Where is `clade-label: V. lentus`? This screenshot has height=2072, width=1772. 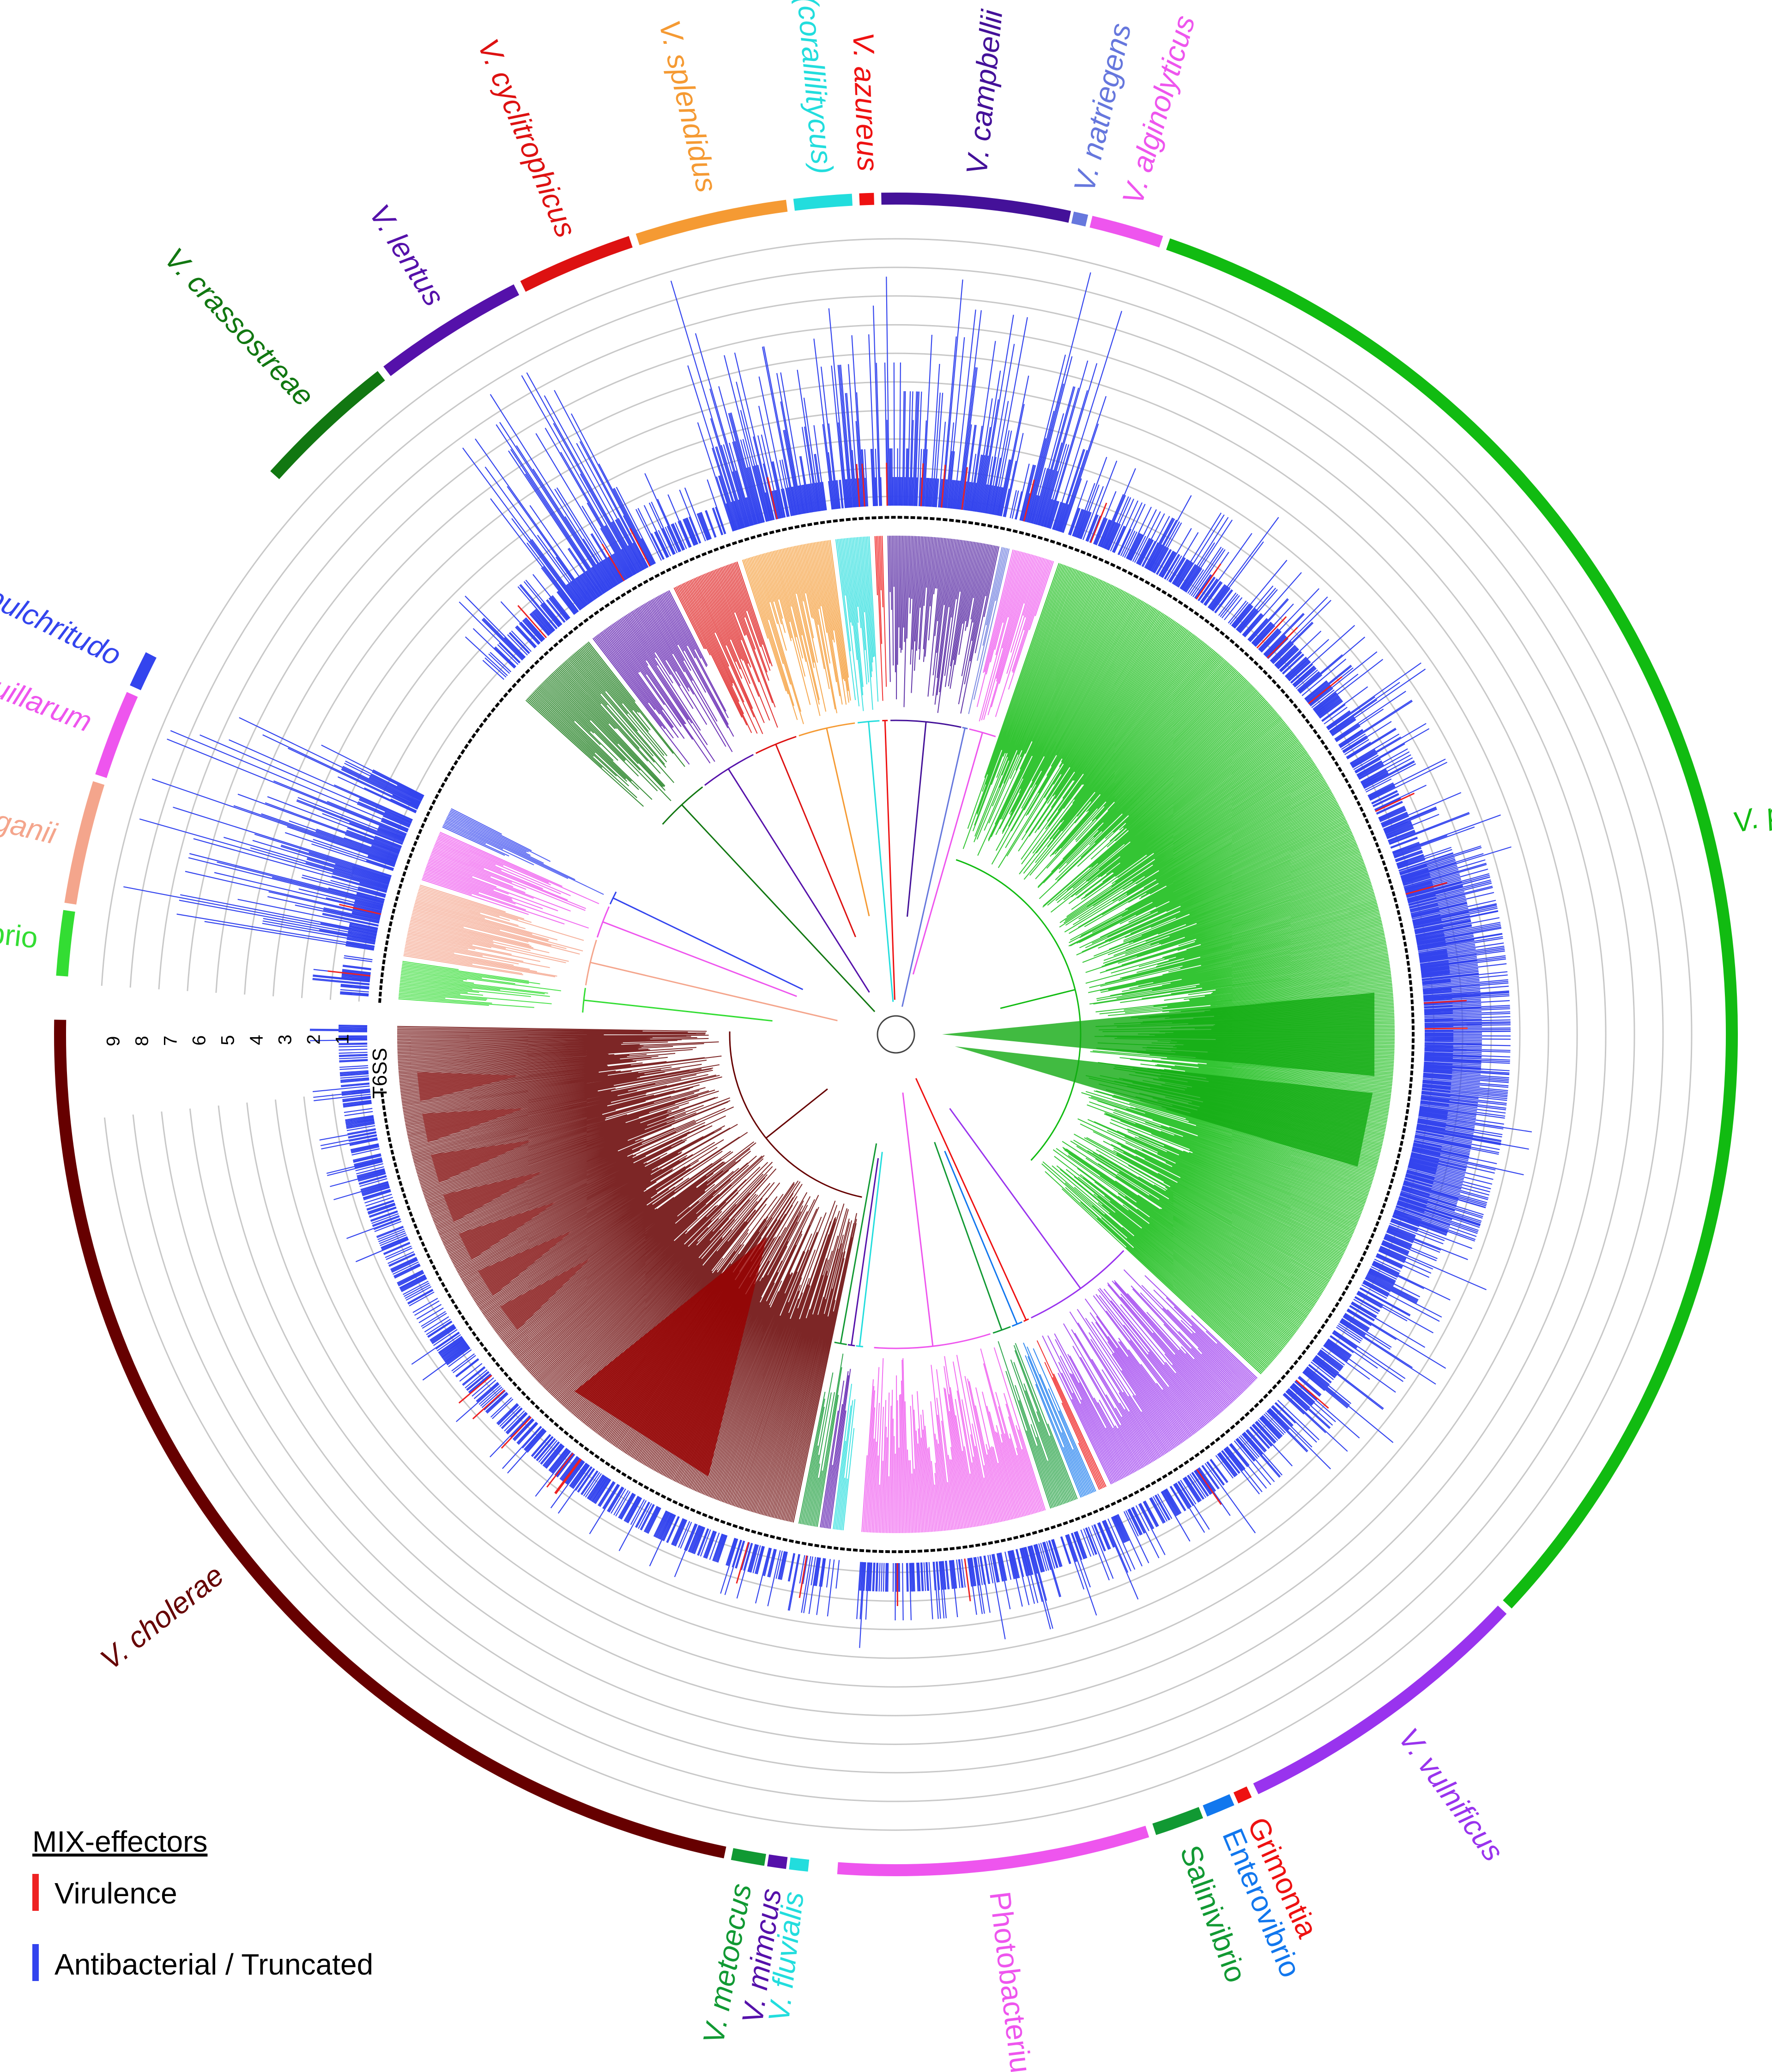 clade-label: V. lentus is located at coordinates (407, 255).